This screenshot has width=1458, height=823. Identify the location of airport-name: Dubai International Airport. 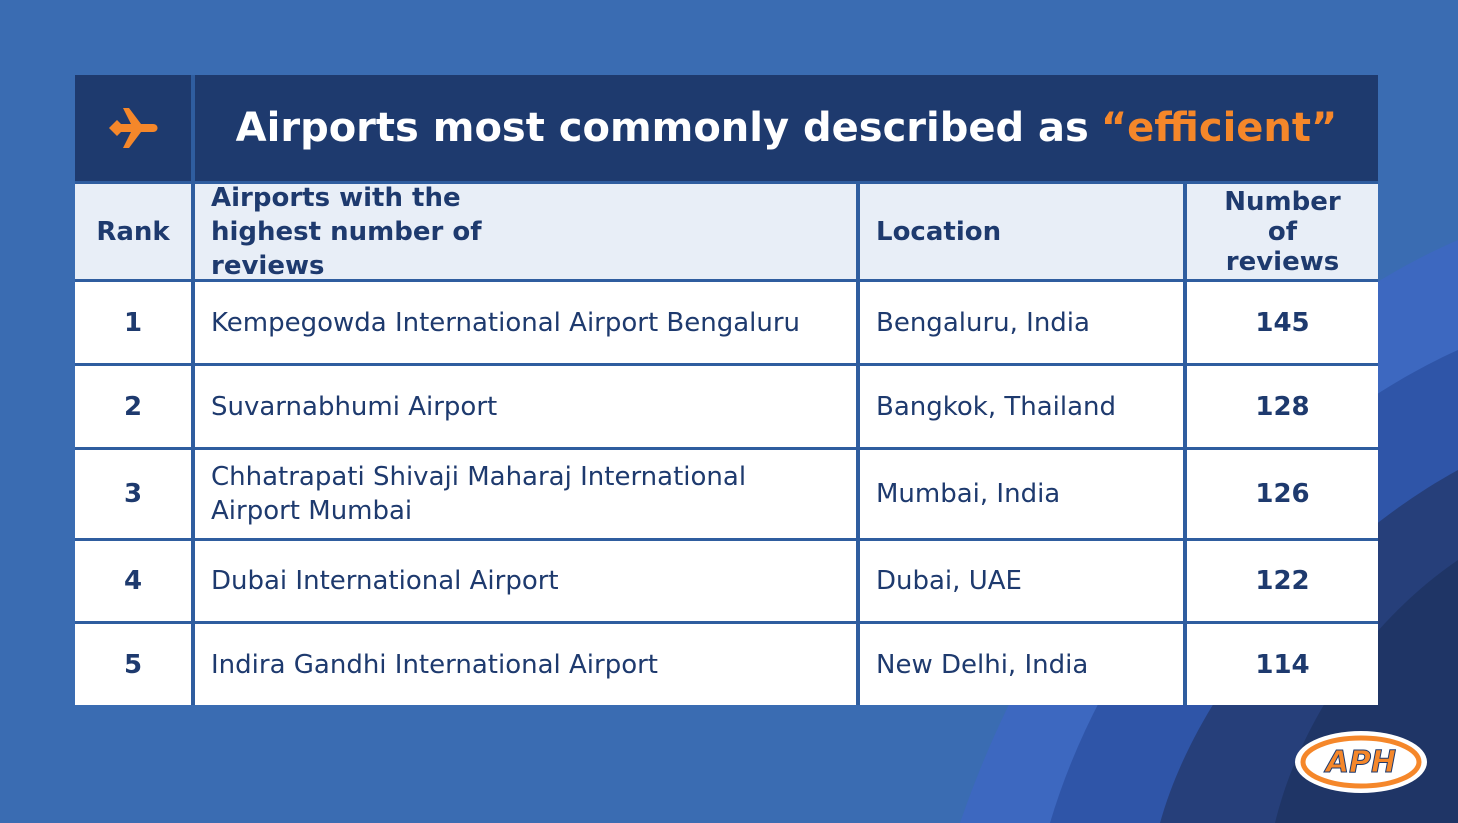
(525, 581).